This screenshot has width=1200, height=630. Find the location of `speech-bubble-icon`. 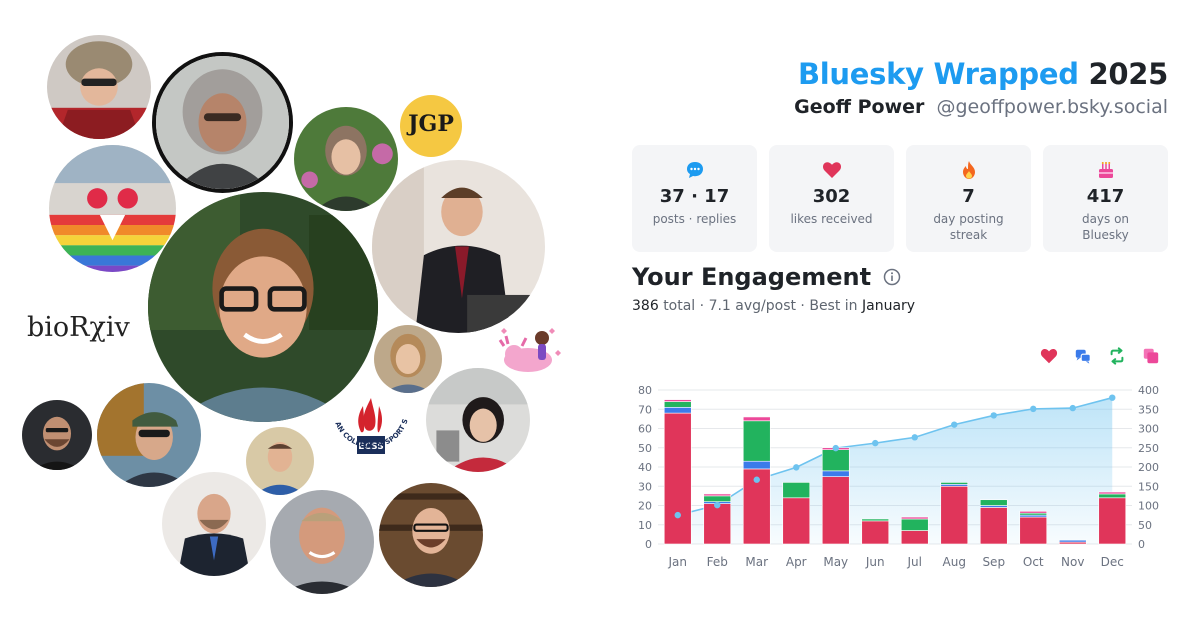

speech-bubble-icon is located at coordinates (694, 170).